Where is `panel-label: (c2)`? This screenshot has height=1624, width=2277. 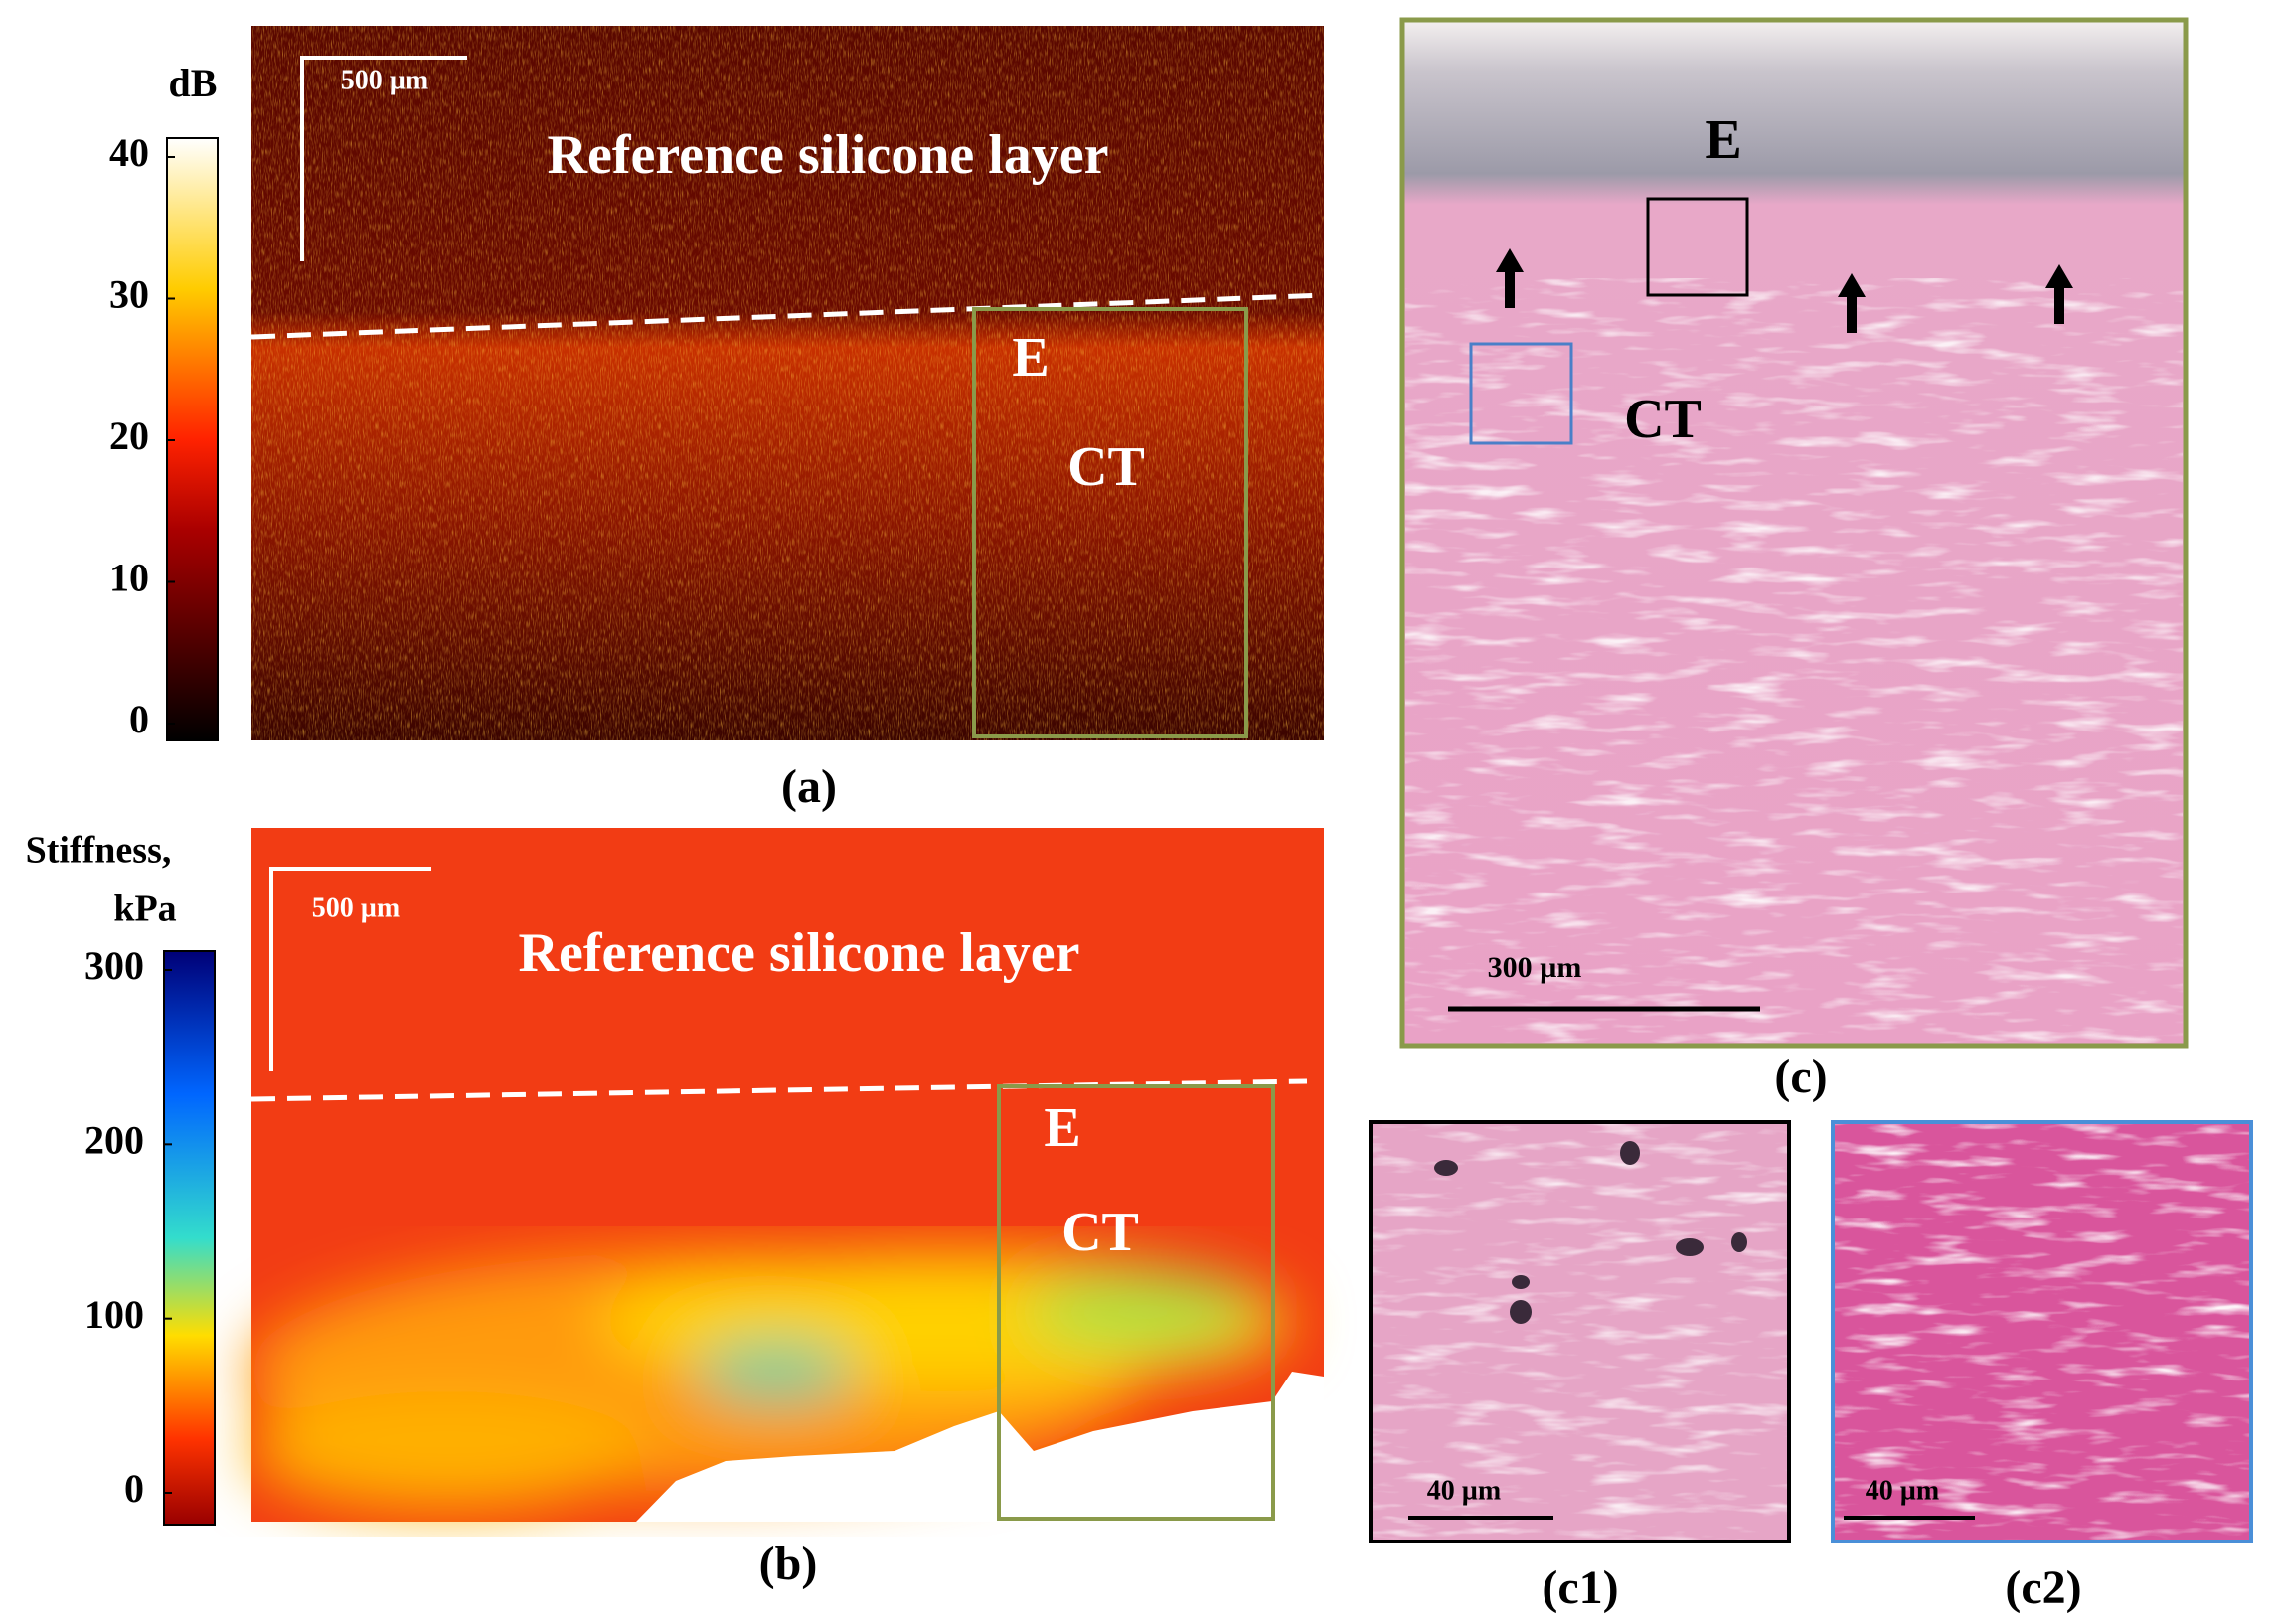 panel-label: (c2) is located at coordinates (2043, 1587).